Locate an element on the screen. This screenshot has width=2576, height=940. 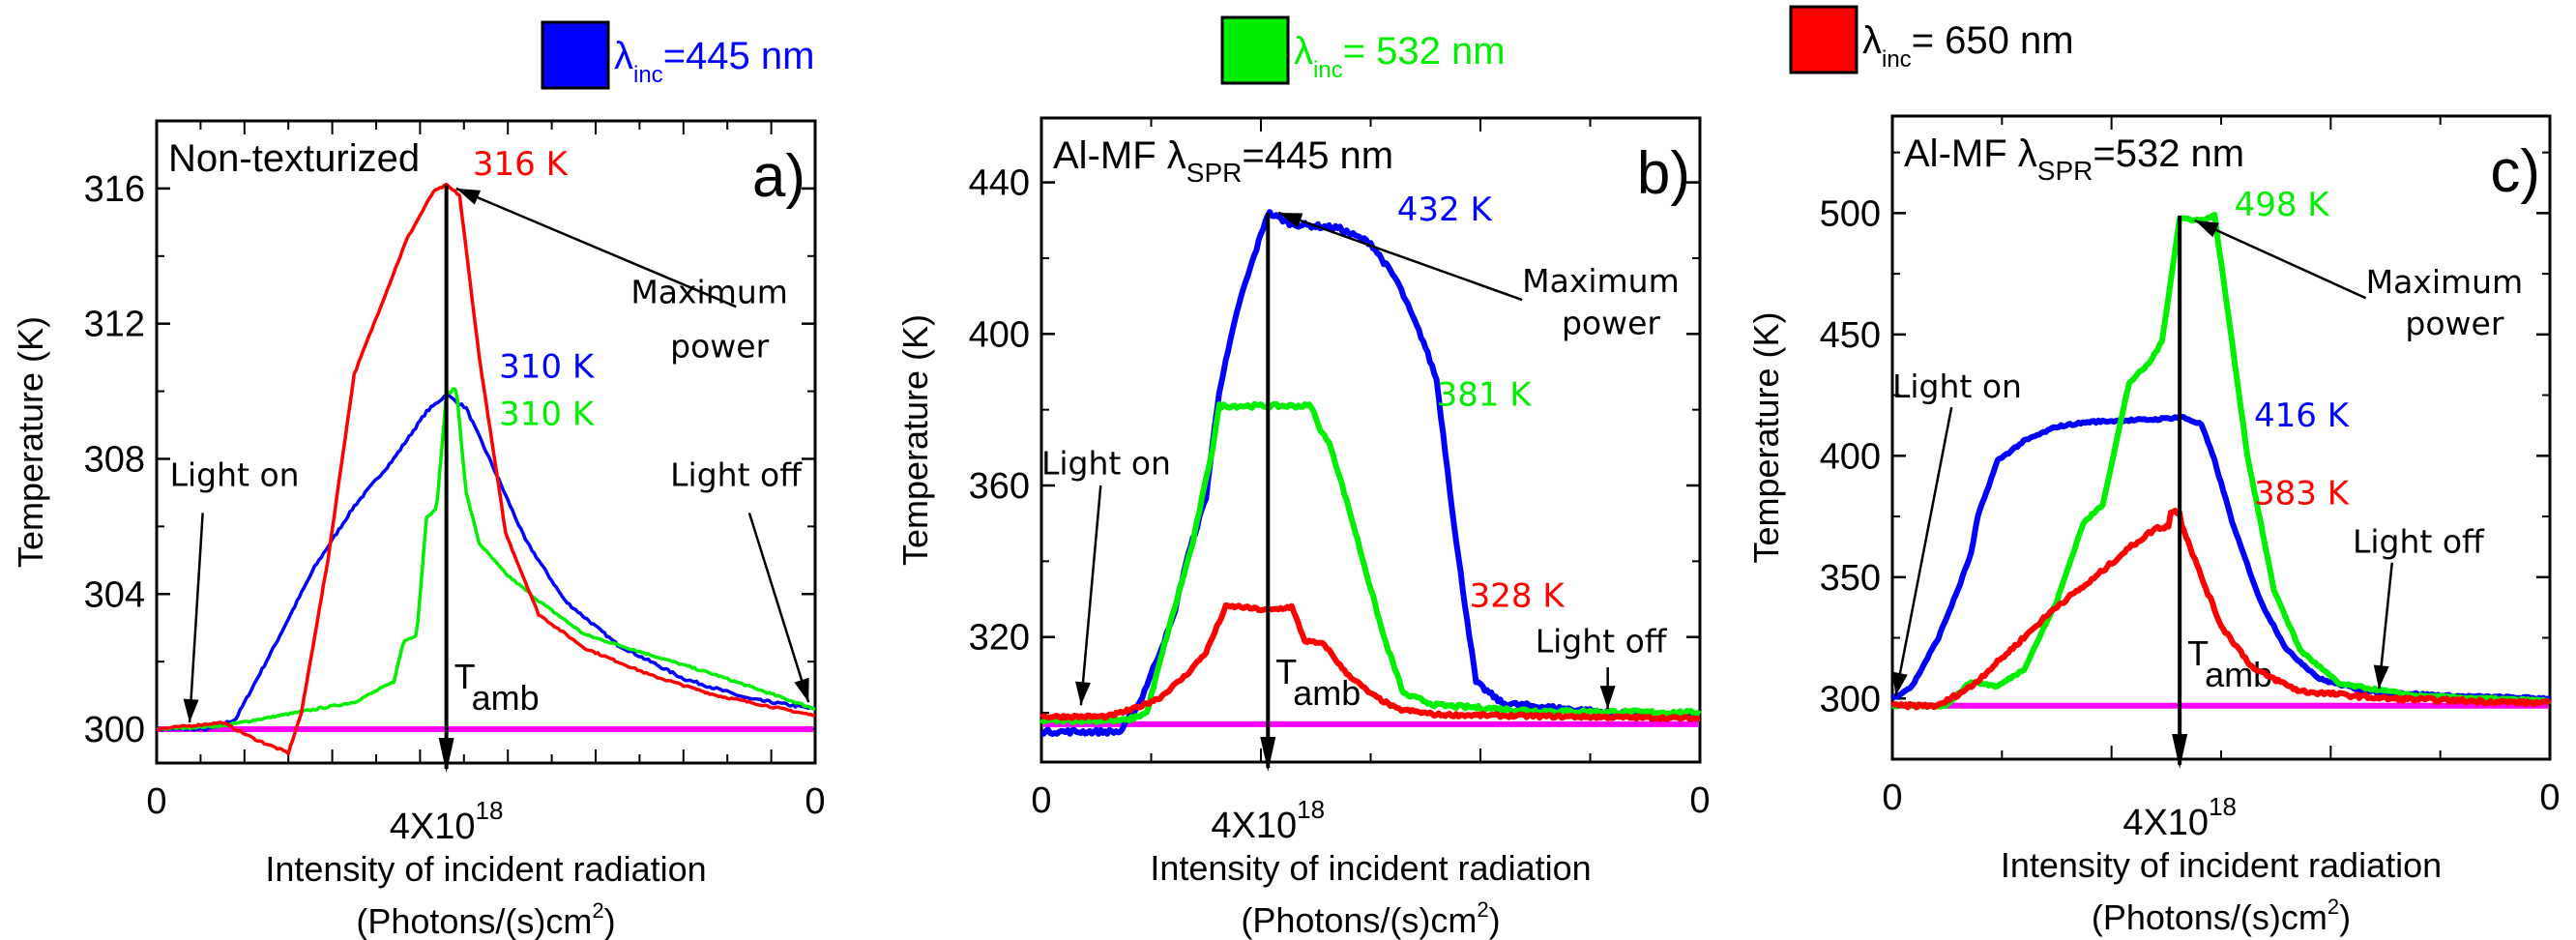
x-tick-label: 4X1018 is located at coordinates (2179, 817).